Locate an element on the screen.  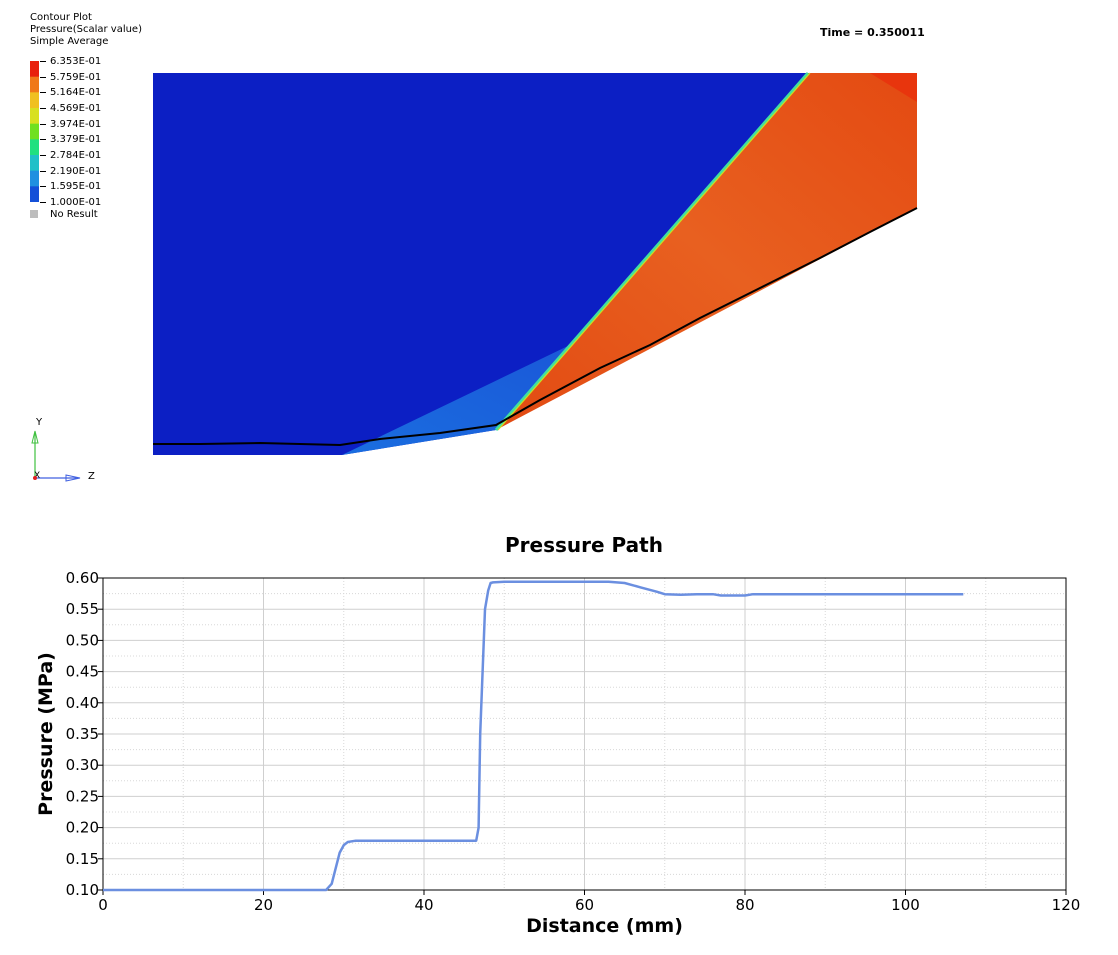
transition-region is located at coordinates (456, 400).